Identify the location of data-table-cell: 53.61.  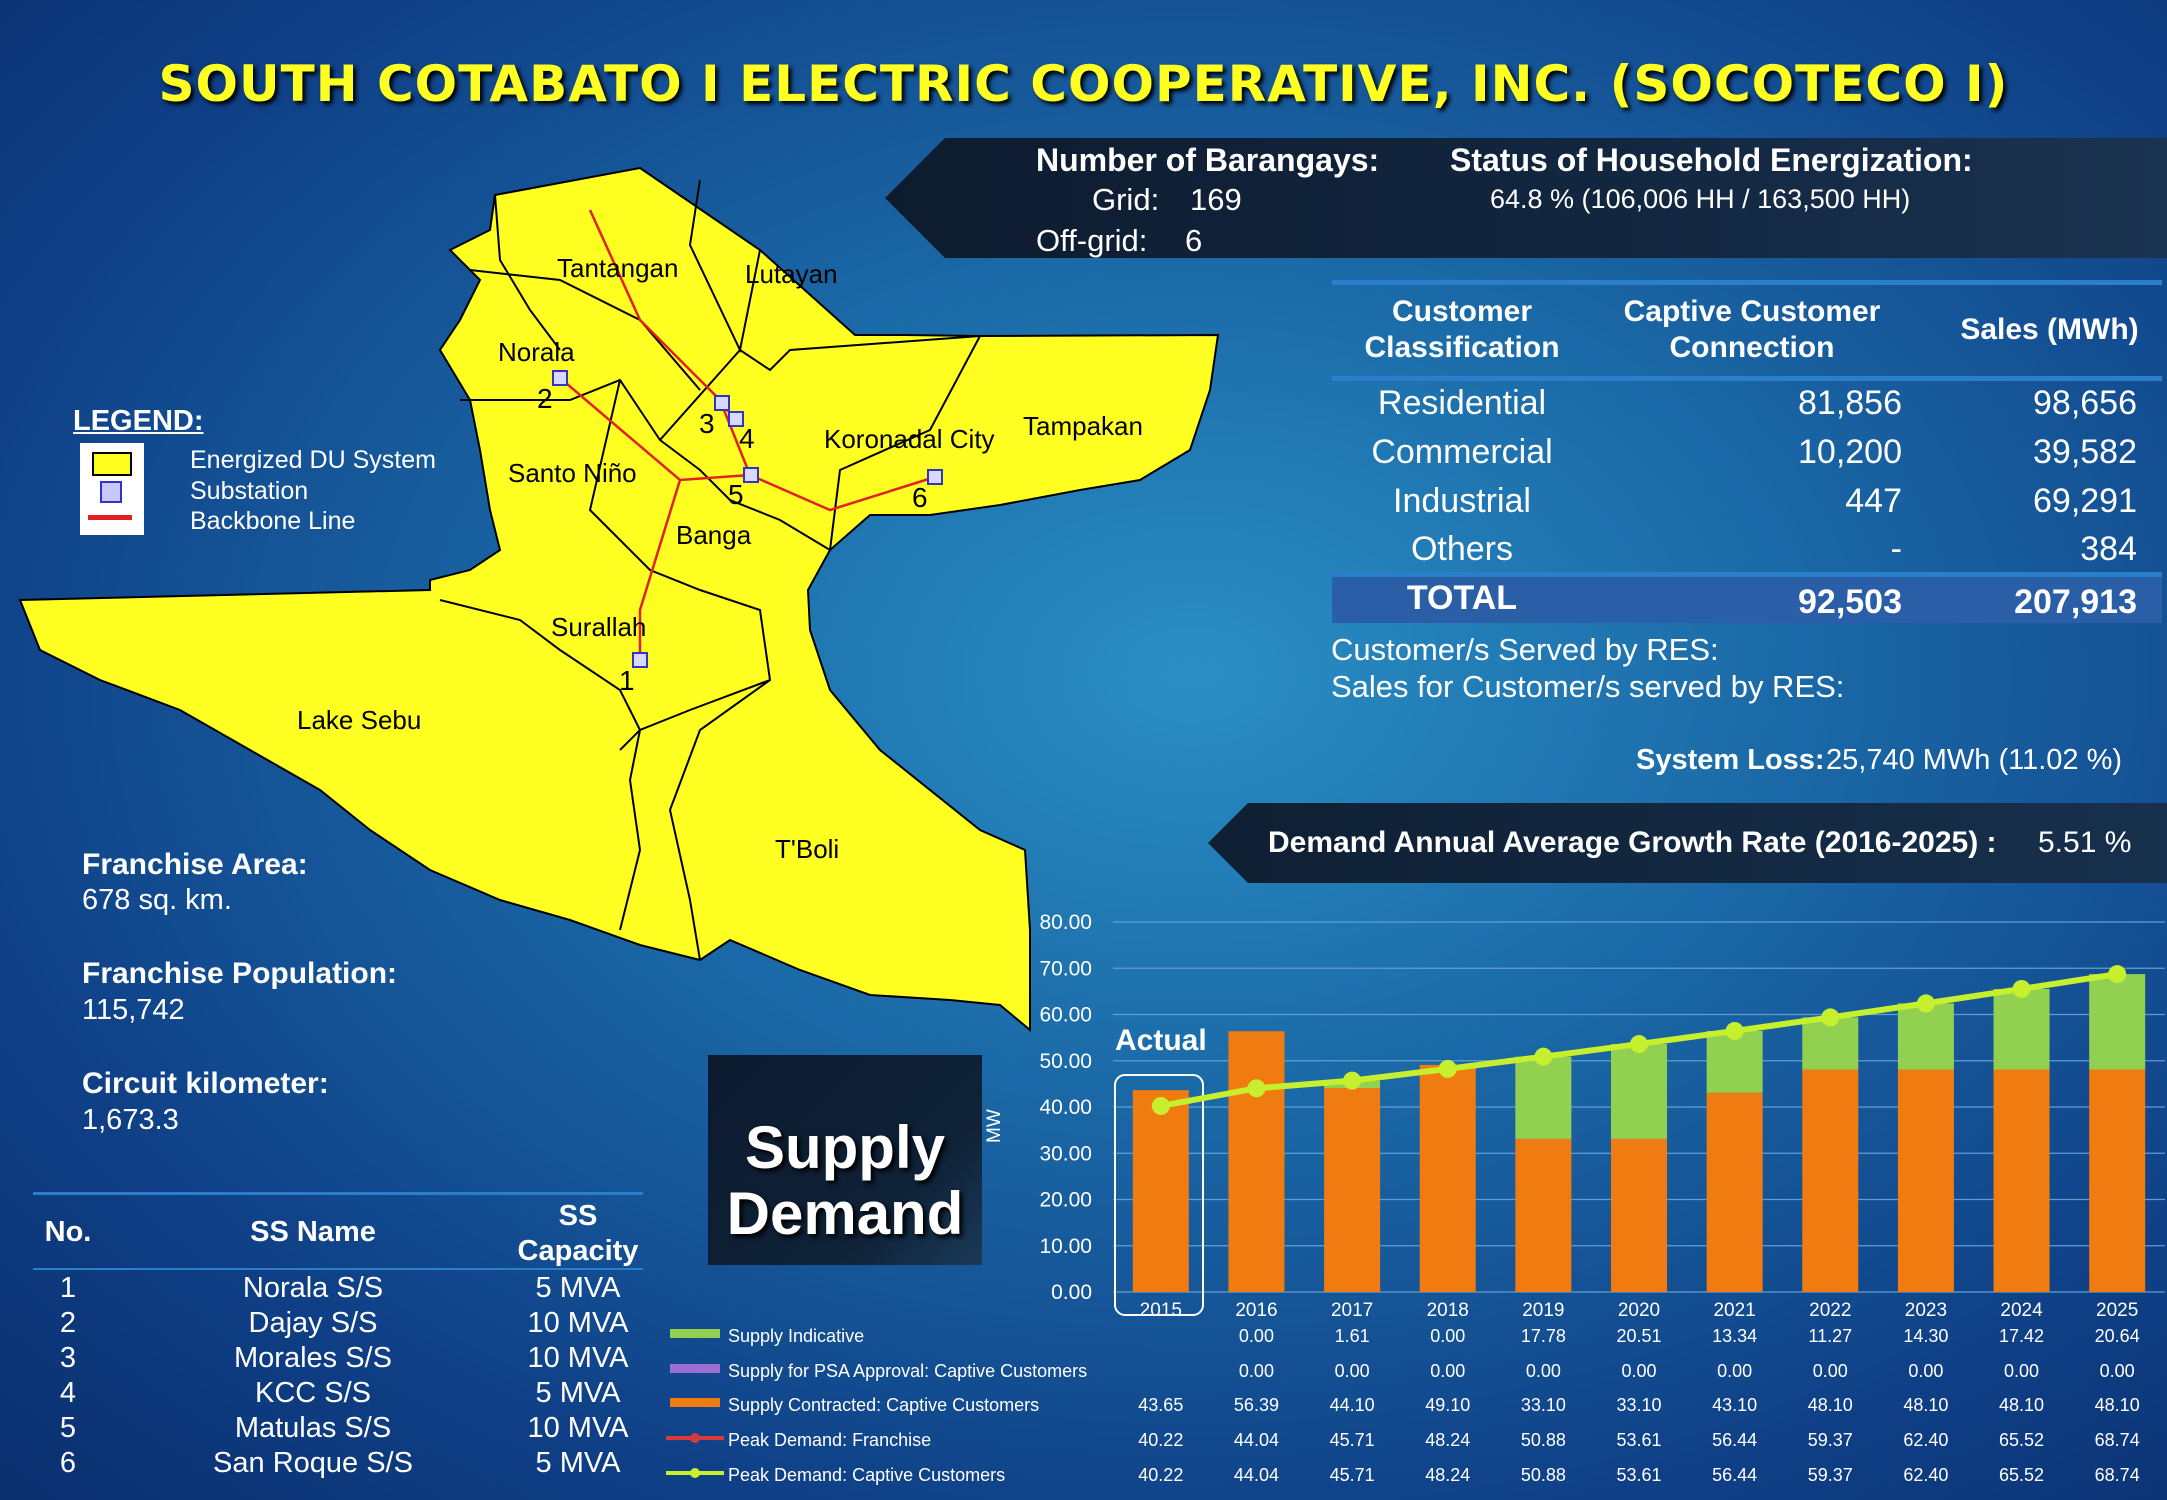
(1638, 1440).